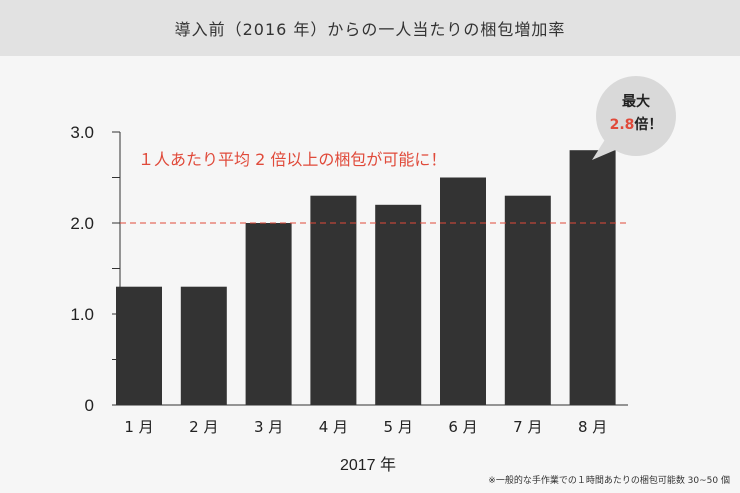 This screenshot has width=740, height=493. What do you see at coordinates (365, 427) in the screenshot?
I see `x-axis-labels: 1 月 2 月 3 月 4 月 5 月 6 月 7 月 8 月` at bounding box center [365, 427].